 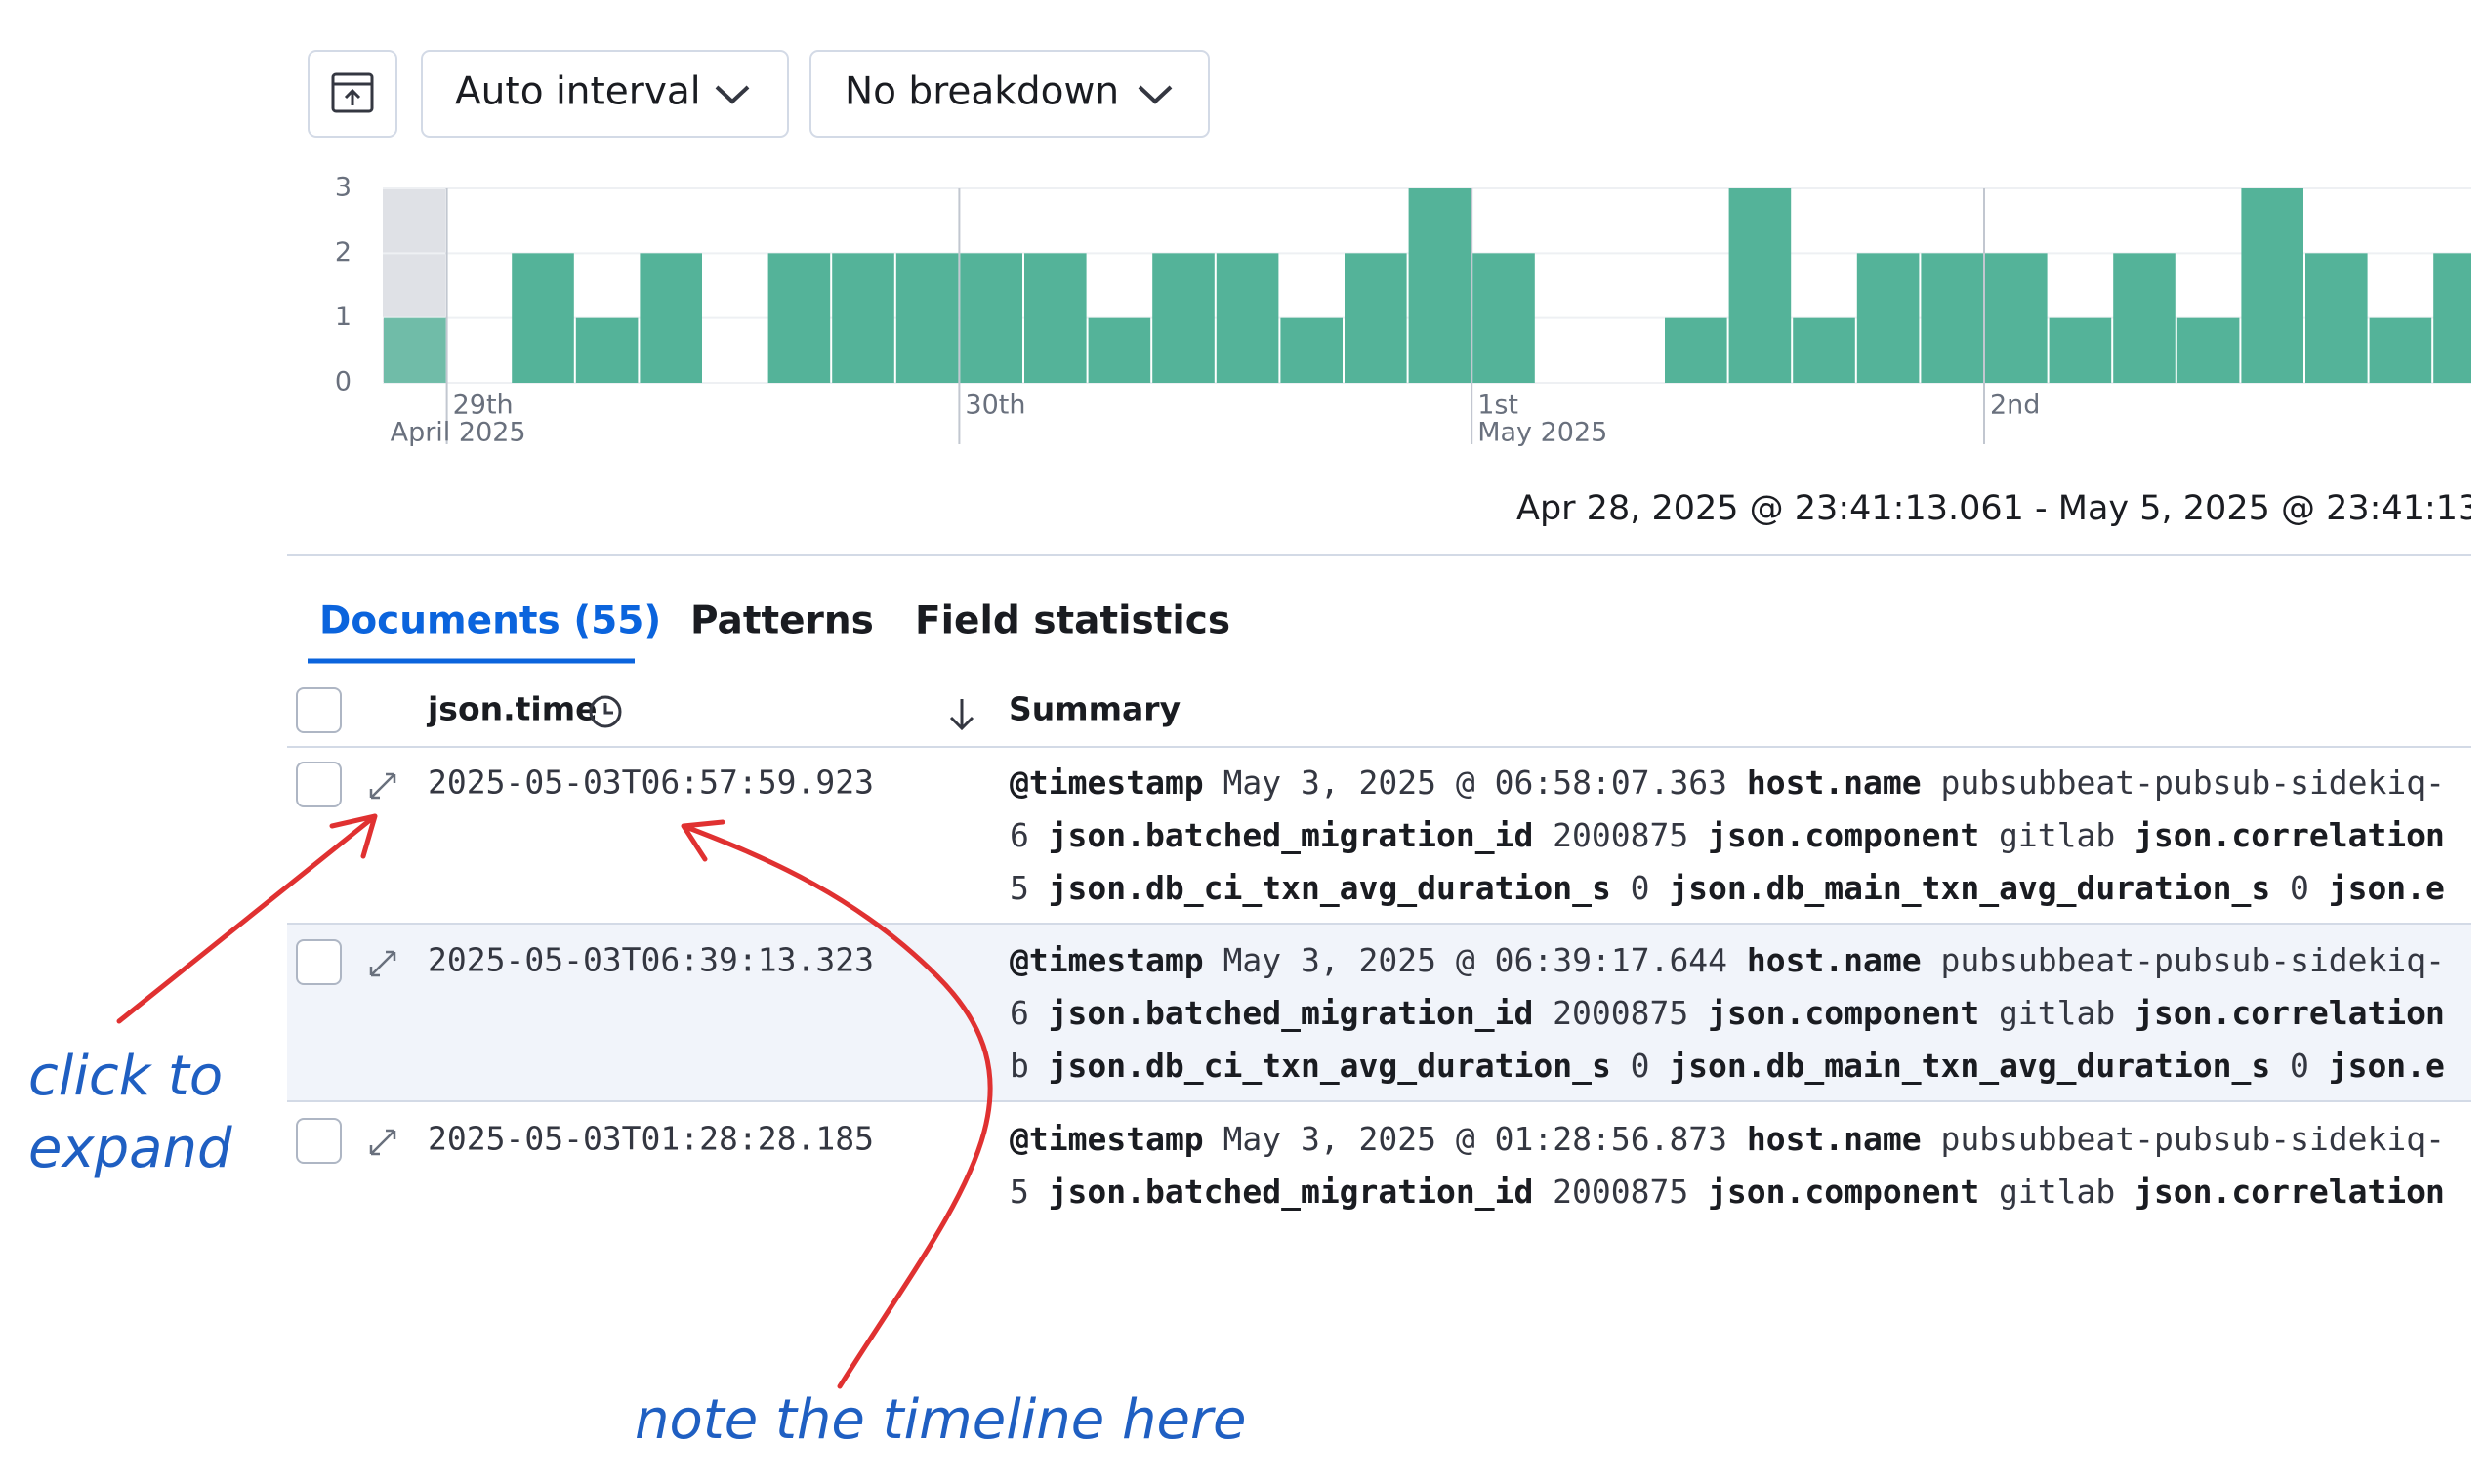 What do you see at coordinates (782, 621) in the screenshot?
I see `tab: Patterns` at bounding box center [782, 621].